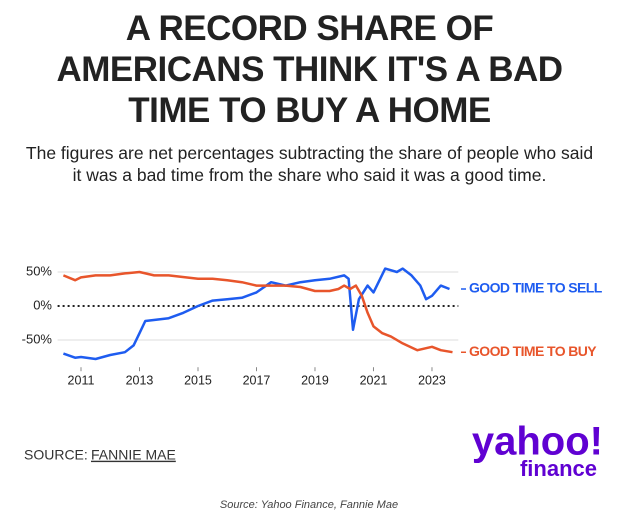 The image size is (619, 516). What do you see at coordinates (133, 455) in the screenshot?
I see `source-link: FANNIE MAE` at bounding box center [133, 455].